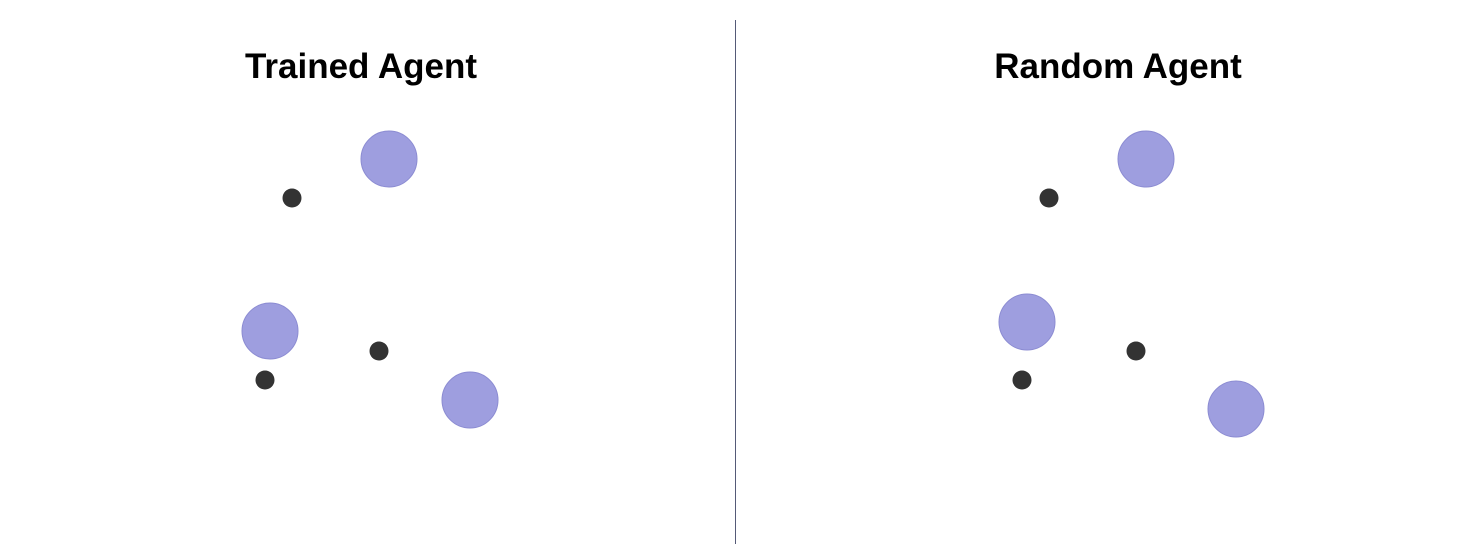  I want to click on random-agent-title: Random Agent, so click(1118, 66).